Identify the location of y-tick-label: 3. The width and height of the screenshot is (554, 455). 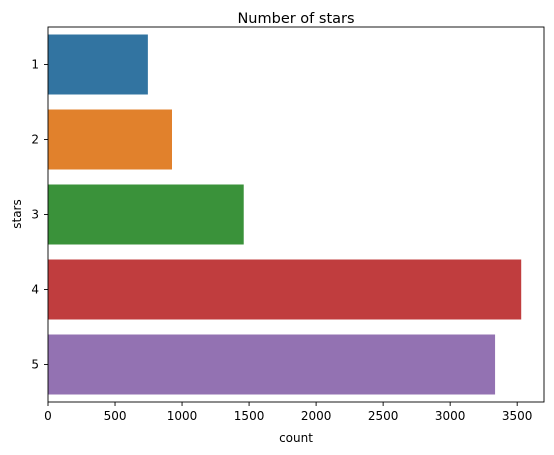
(35, 215).